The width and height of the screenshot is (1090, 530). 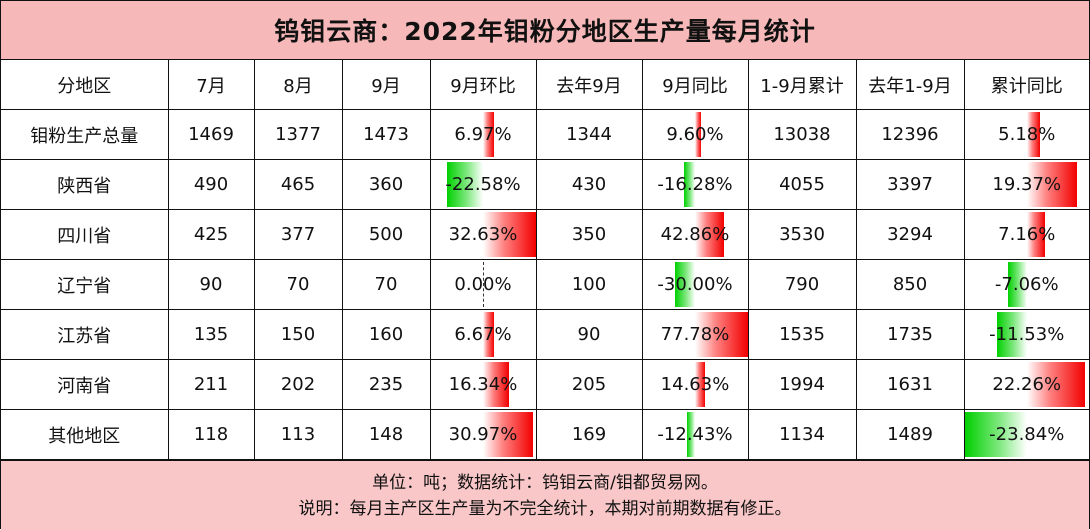 I want to click on last-year-cumulative-cell: 1489, so click(x=910, y=434).